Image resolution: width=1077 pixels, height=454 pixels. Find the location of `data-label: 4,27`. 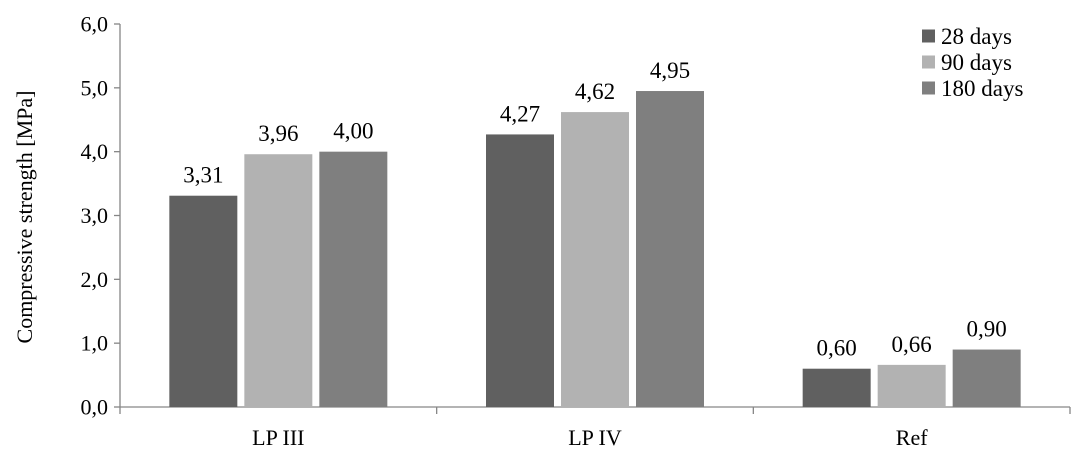

data-label: 4,27 is located at coordinates (520, 113).